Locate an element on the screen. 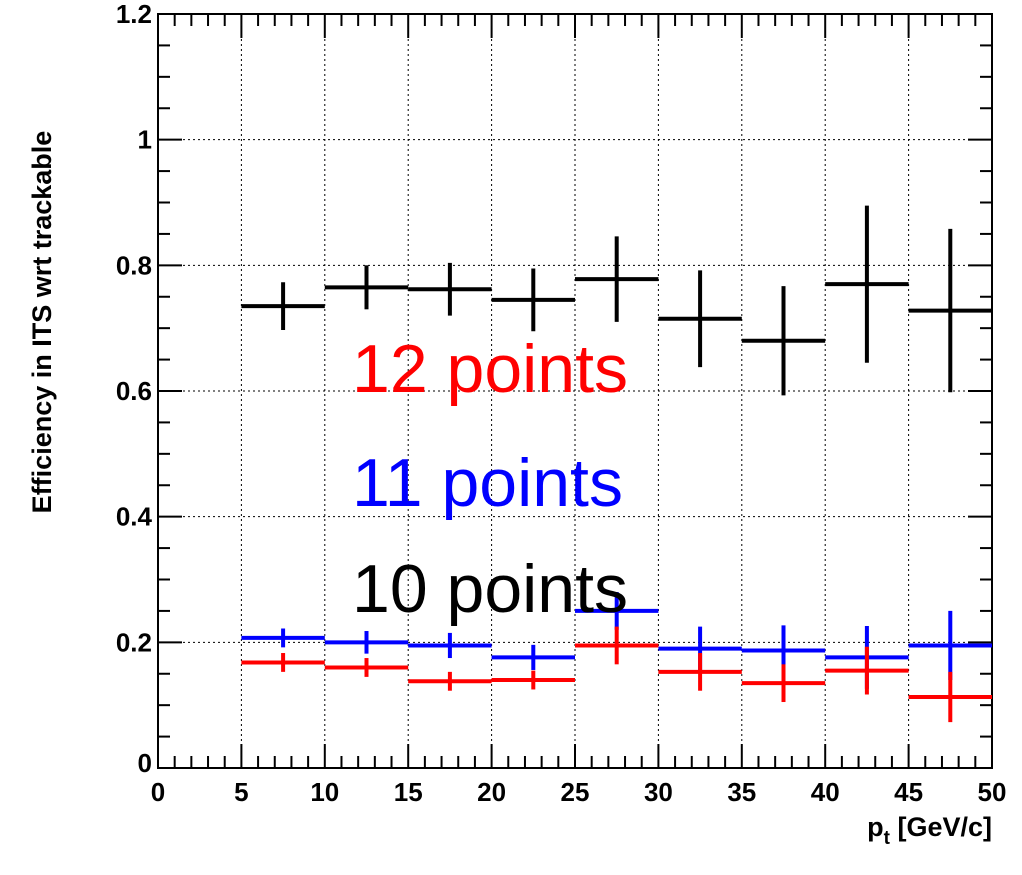 The width and height of the screenshot is (1022, 875). x-axis-title-subscript: t is located at coordinates (887, 838).